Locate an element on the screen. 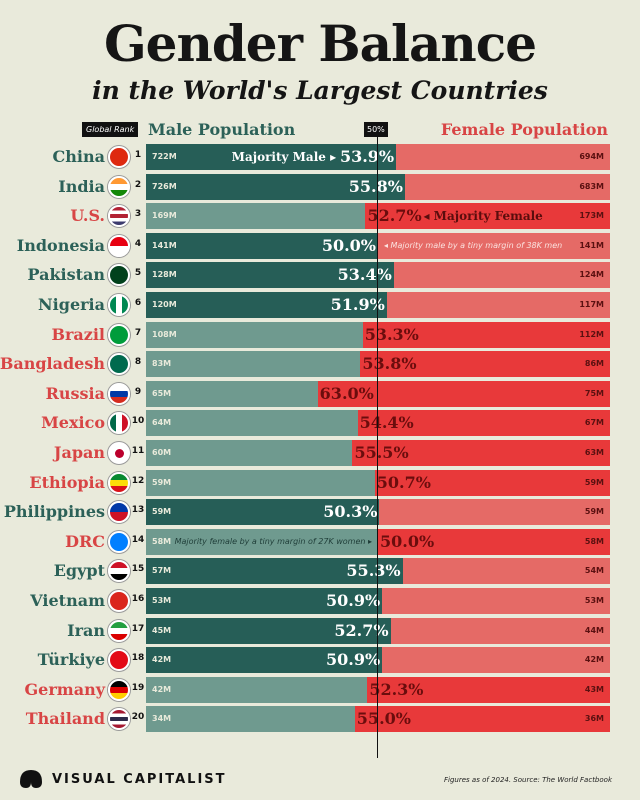 This screenshot has height=800, width=640. table-row: Brazil 7 108M 112M 53.3% is located at coordinates (320, 334).